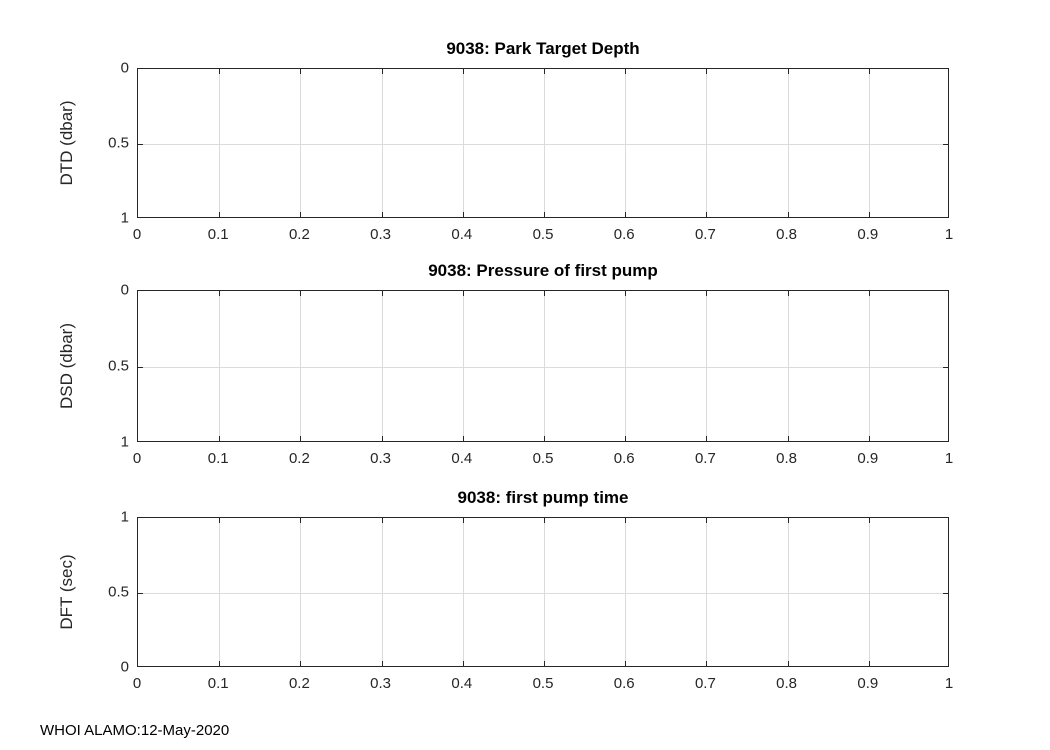  What do you see at coordinates (66, 366) in the screenshot?
I see `subplot-2-y-axis-label: DSD (dbar)` at bounding box center [66, 366].